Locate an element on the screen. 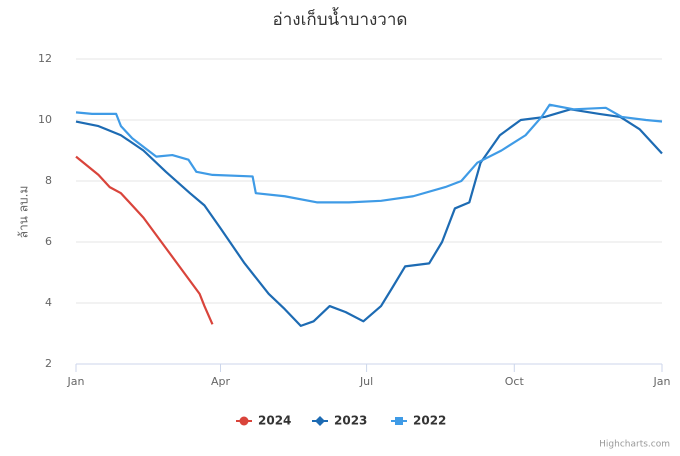 Image resolution: width=680 pixels, height=456 pixels. y-axis-label: ล้าน ลบ.ม is located at coordinates (24, 212).